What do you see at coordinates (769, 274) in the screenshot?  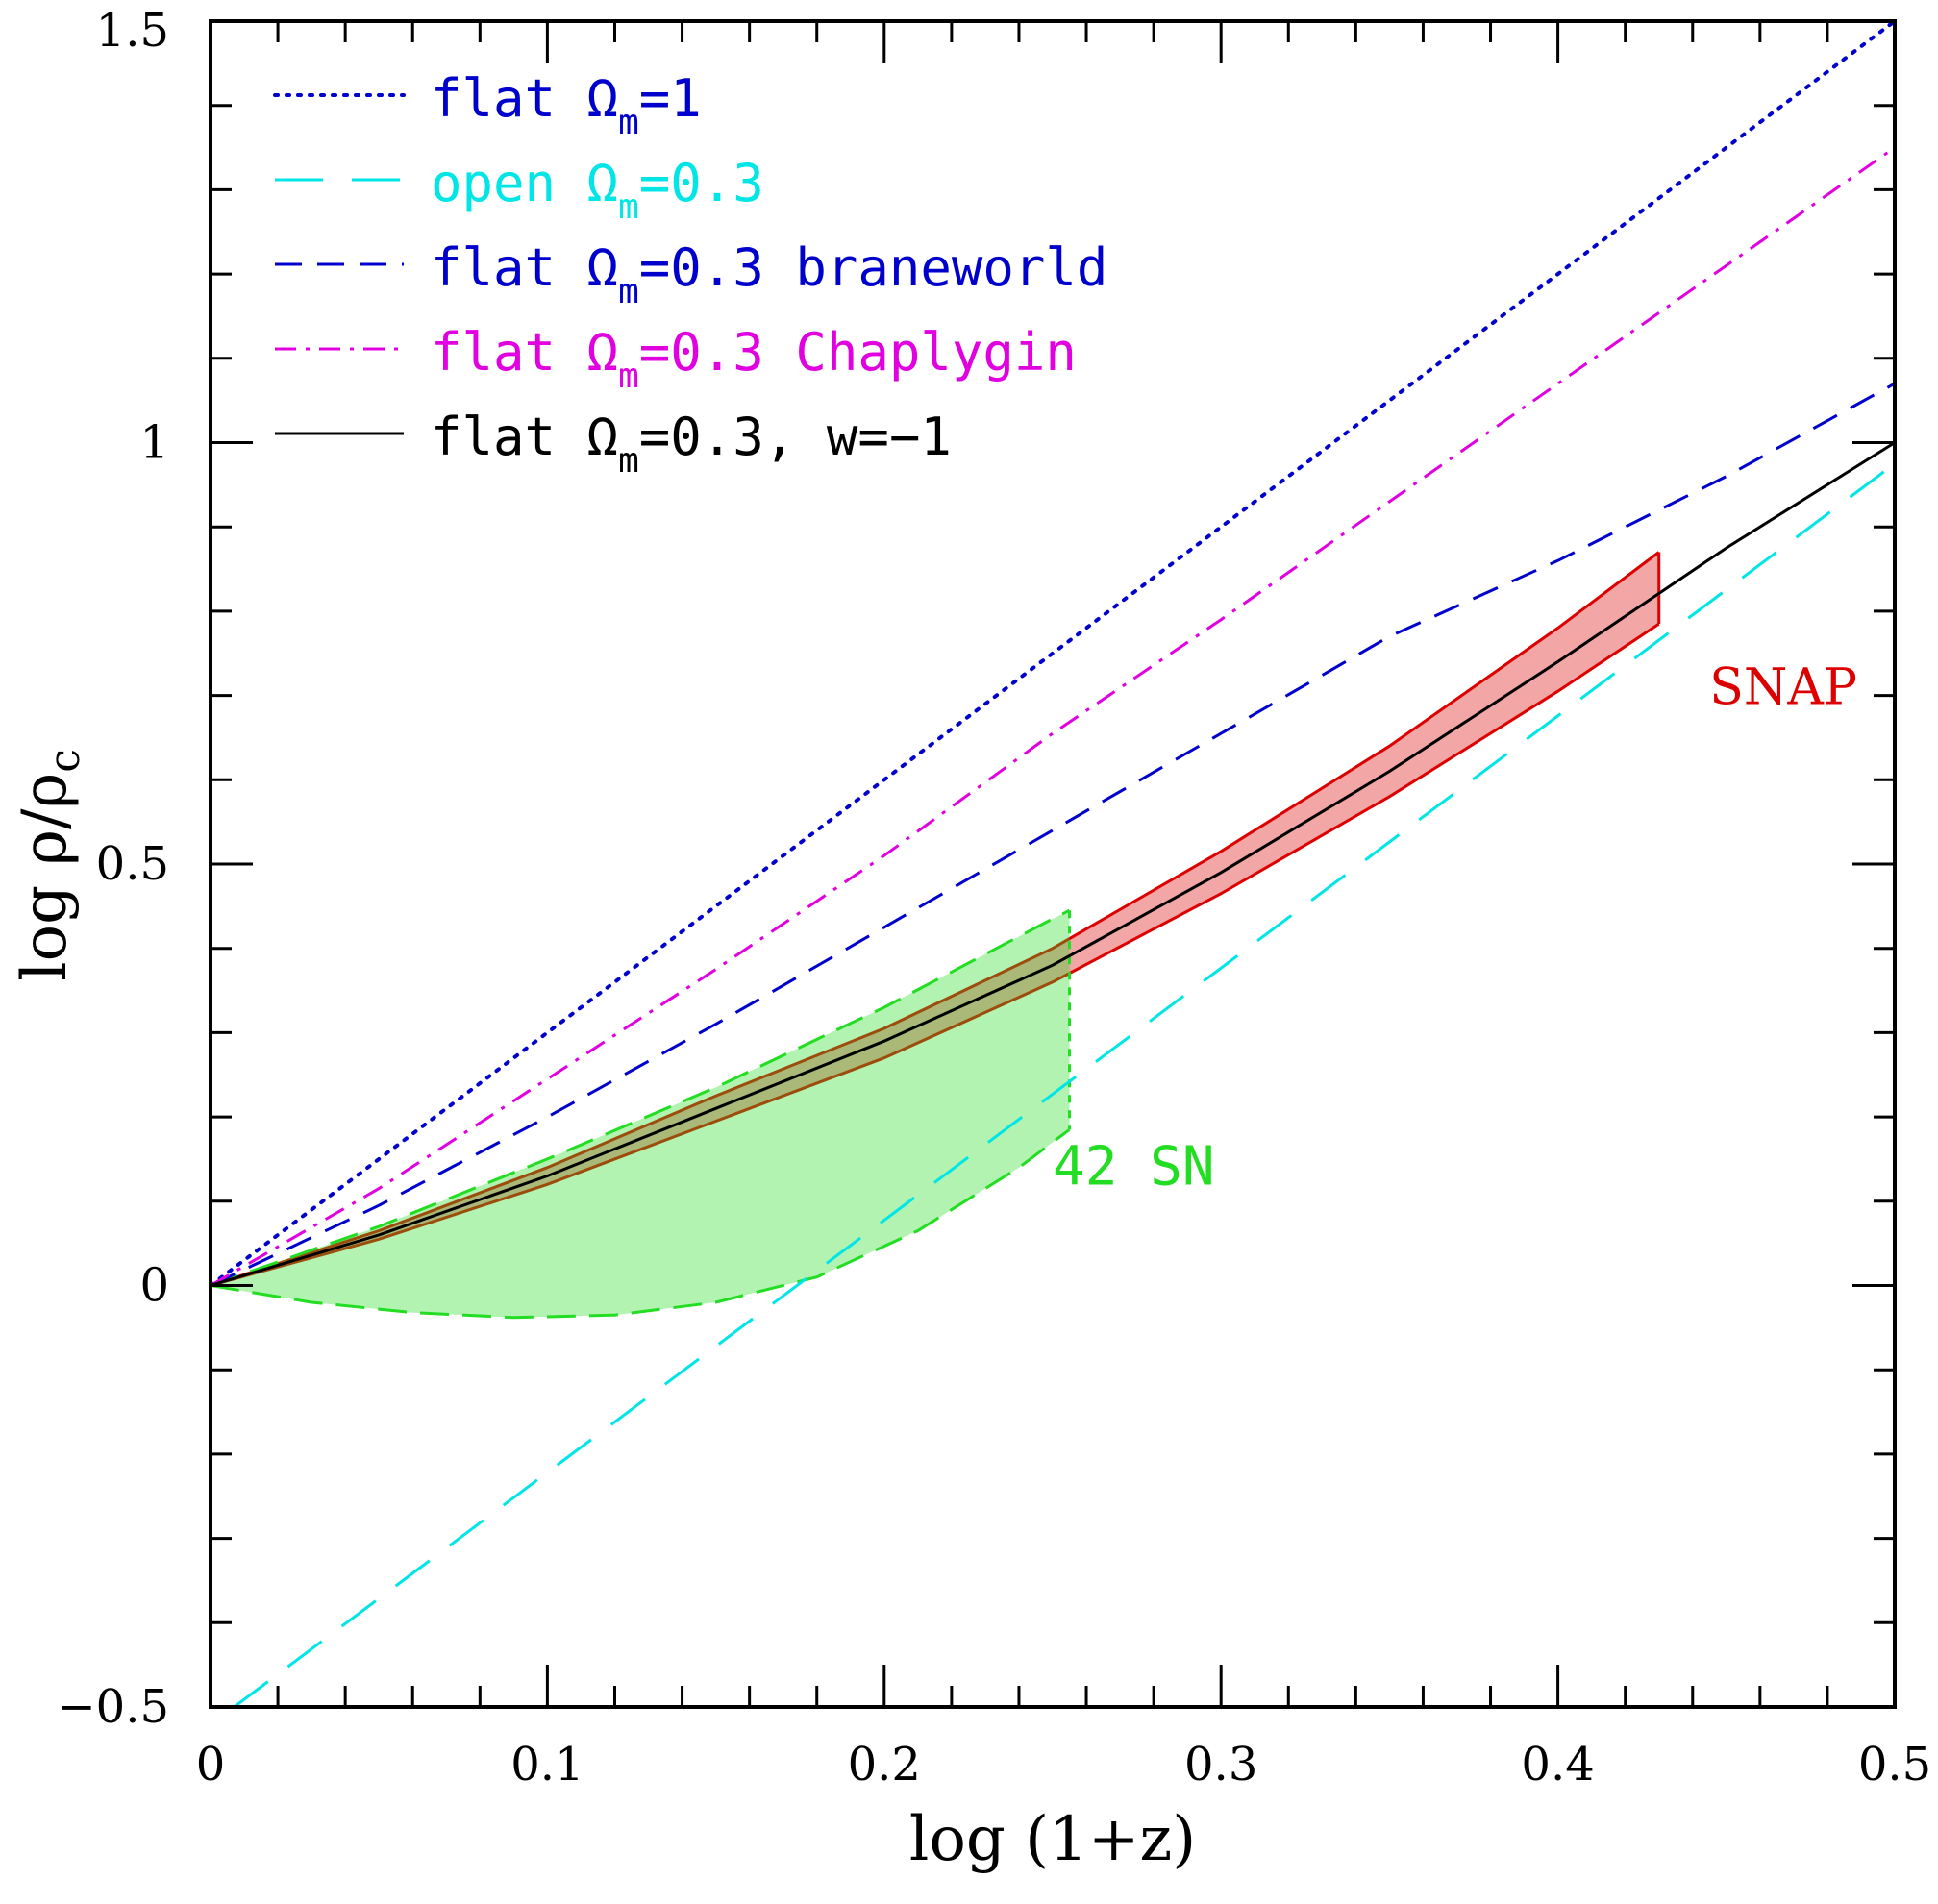 I see `legend-label-3: flat Ωm=0.3 braneworld` at bounding box center [769, 274].